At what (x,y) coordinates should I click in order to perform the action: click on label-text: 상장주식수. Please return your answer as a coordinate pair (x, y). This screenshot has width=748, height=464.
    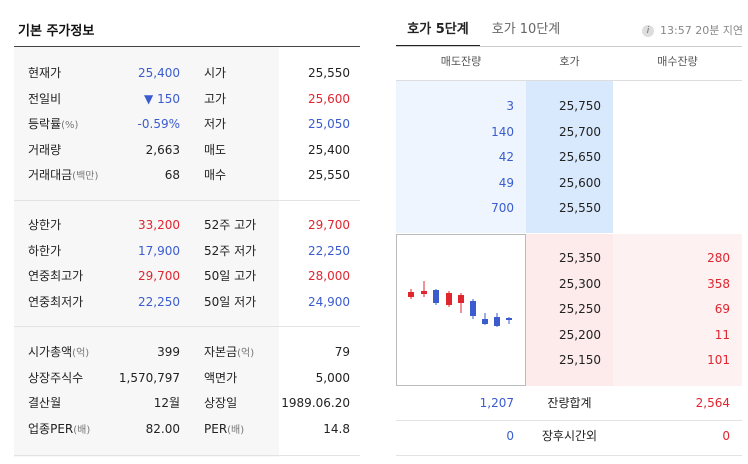
    Looking at the image, I should click on (56, 377).